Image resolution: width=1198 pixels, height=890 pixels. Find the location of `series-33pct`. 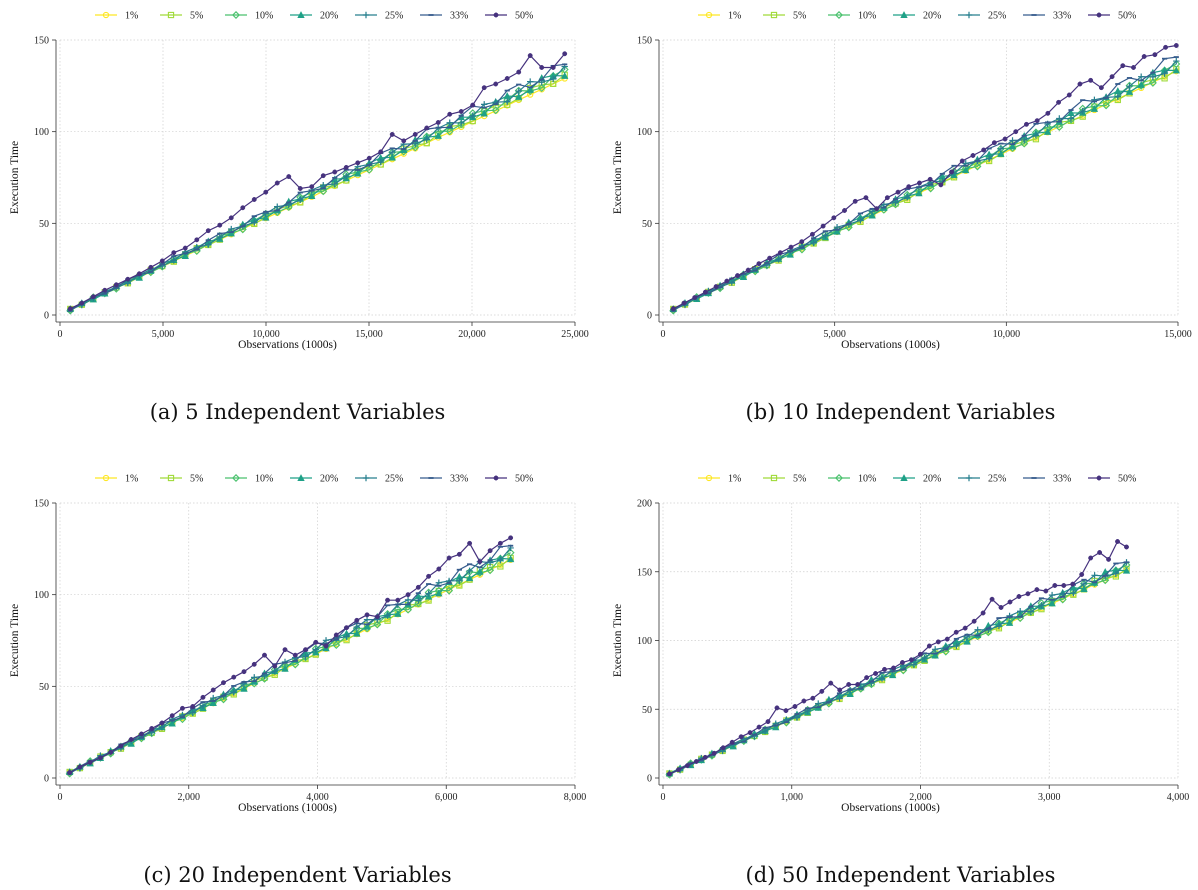

series-33pct is located at coordinates (924, 184).